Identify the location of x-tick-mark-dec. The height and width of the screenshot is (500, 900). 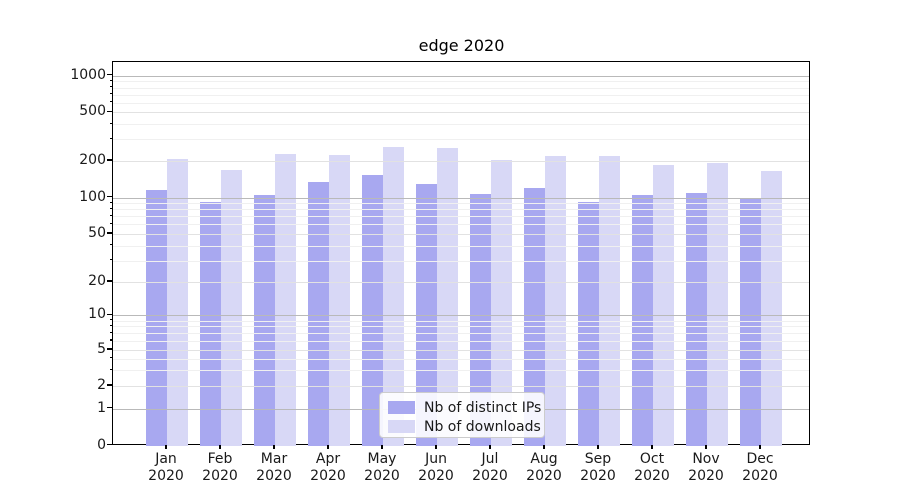
(760, 447).